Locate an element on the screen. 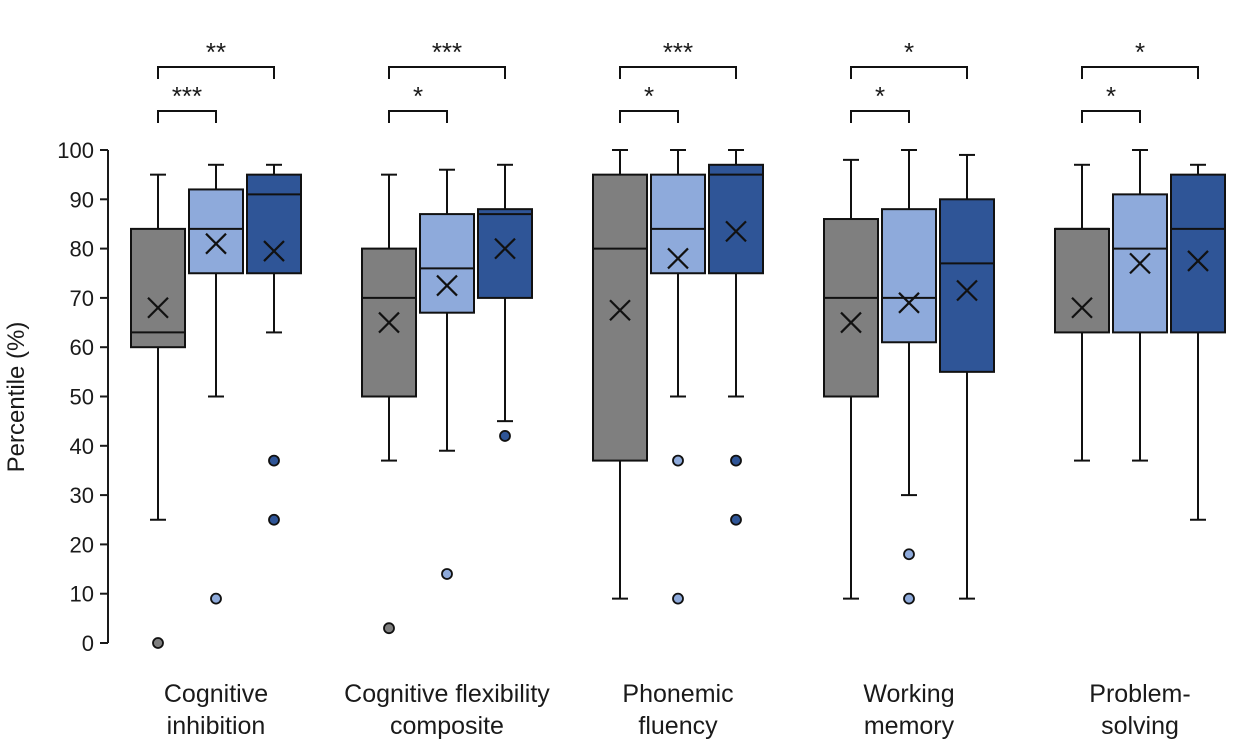 Image resolution: width=1242 pixels, height=742 pixels. y-tick-label: 0 is located at coordinates (88, 643).